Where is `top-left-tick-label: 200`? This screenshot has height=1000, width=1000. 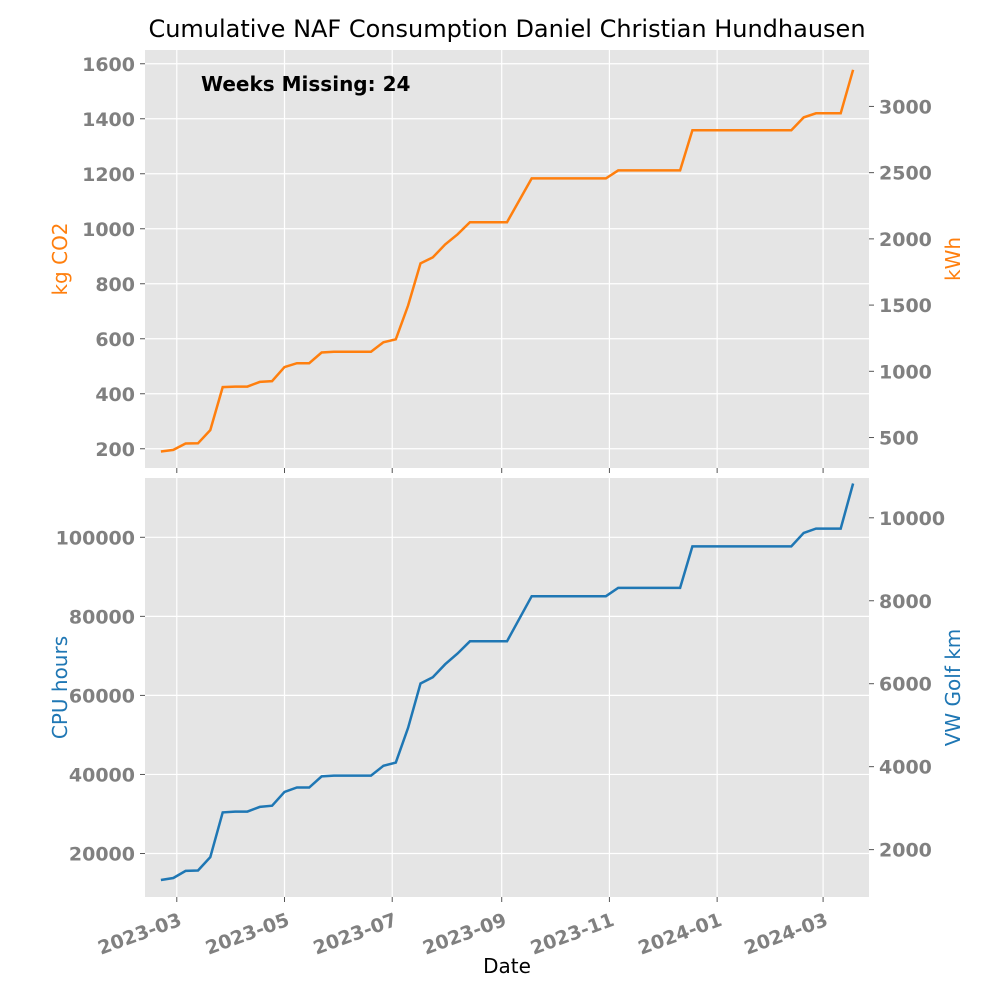 top-left-tick-label: 200 is located at coordinates (115, 450).